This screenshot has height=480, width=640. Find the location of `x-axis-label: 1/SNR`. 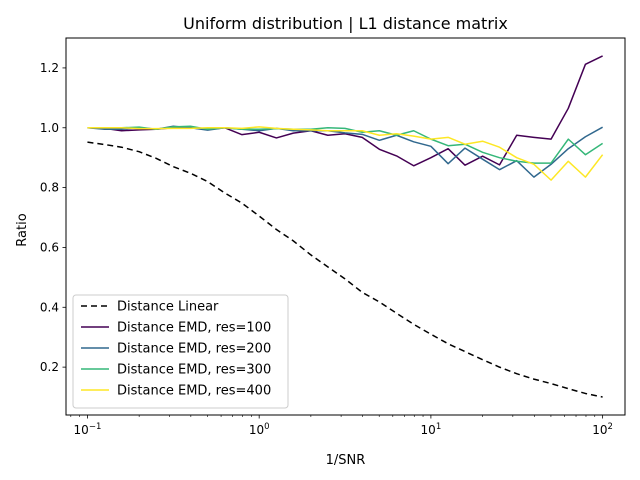

x-axis-label: 1/SNR is located at coordinates (346, 460).